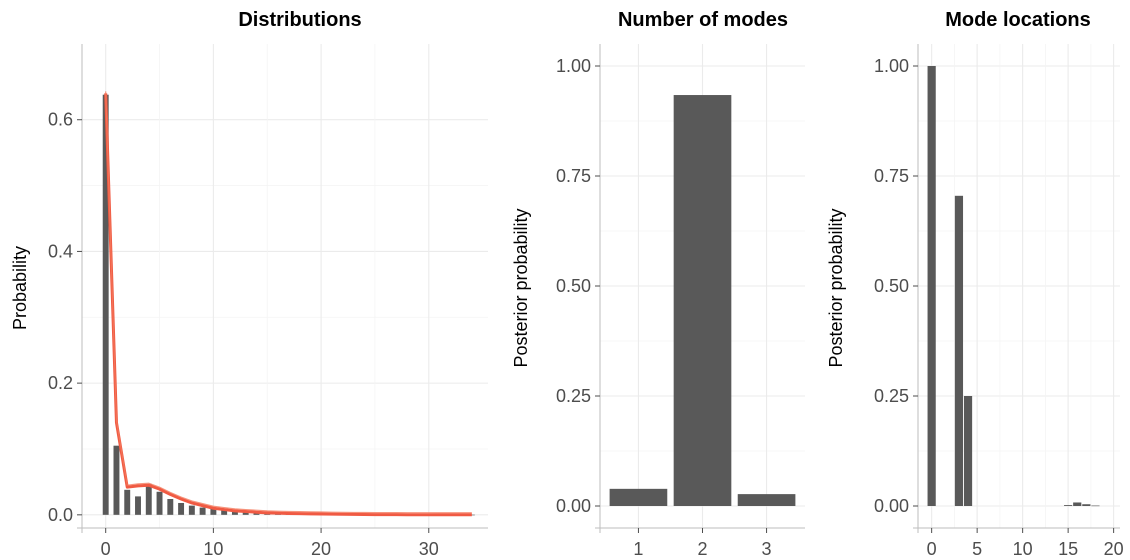  Describe the element at coordinates (60, 515) in the screenshot. I see `y-tick-label: 0.0` at that location.